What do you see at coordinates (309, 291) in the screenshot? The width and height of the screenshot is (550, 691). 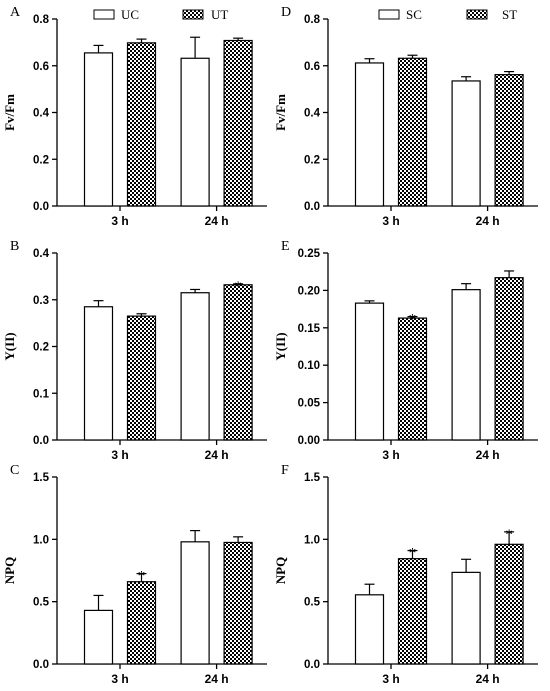 I see `y-tick-label: 0.20` at bounding box center [309, 291].